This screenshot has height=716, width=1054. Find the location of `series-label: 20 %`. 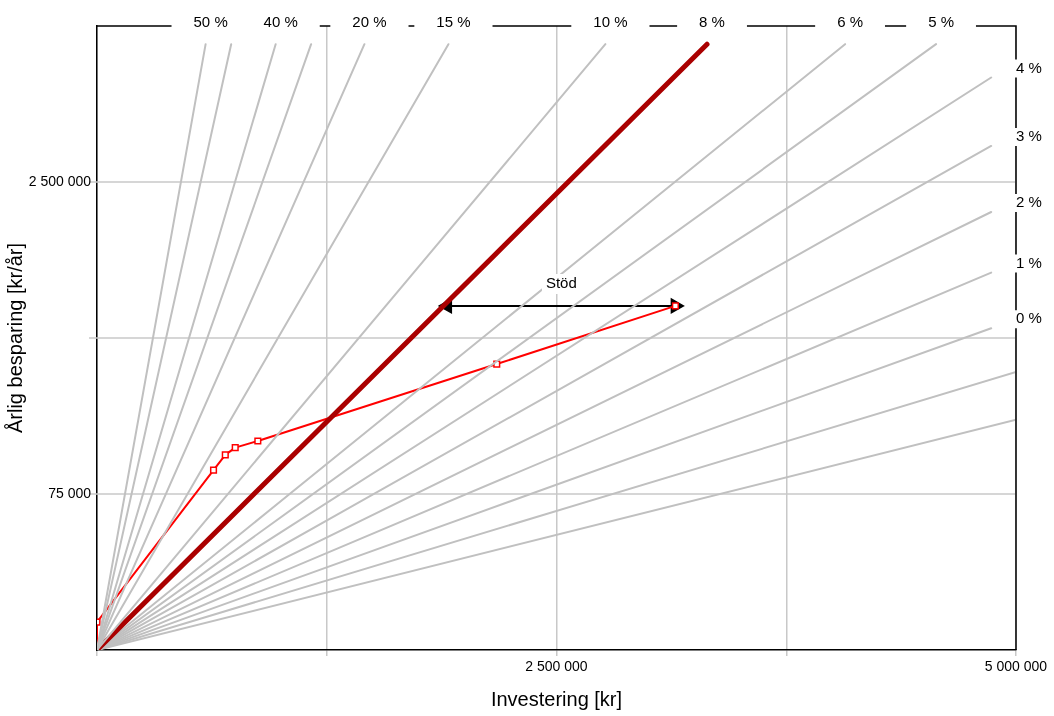

series-label: 20 % is located at coordinates (369, 22).